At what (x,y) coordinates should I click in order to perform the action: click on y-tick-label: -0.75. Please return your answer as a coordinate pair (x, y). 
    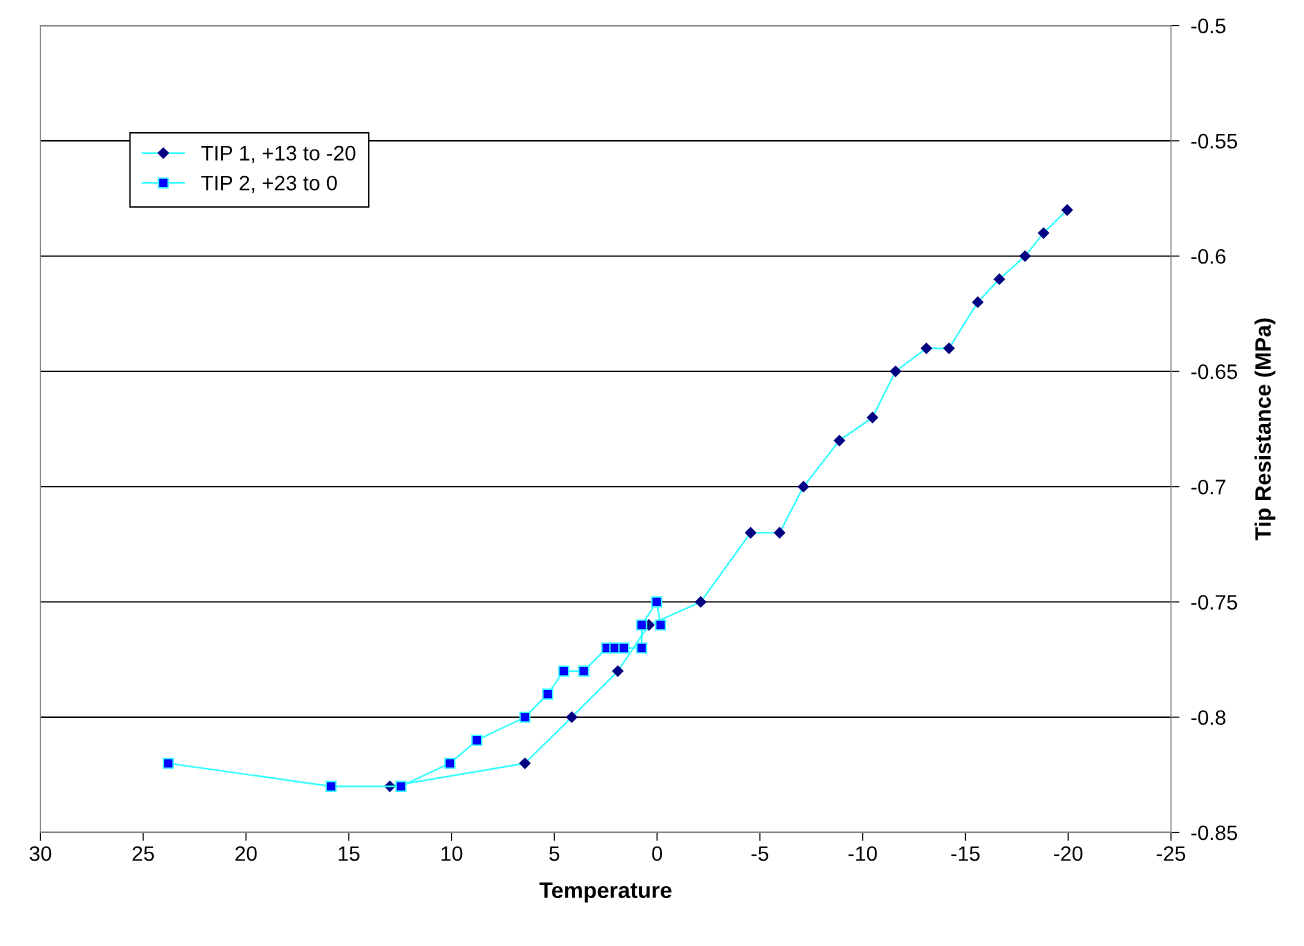
    Looking at the image, I should click on (1214, 602).